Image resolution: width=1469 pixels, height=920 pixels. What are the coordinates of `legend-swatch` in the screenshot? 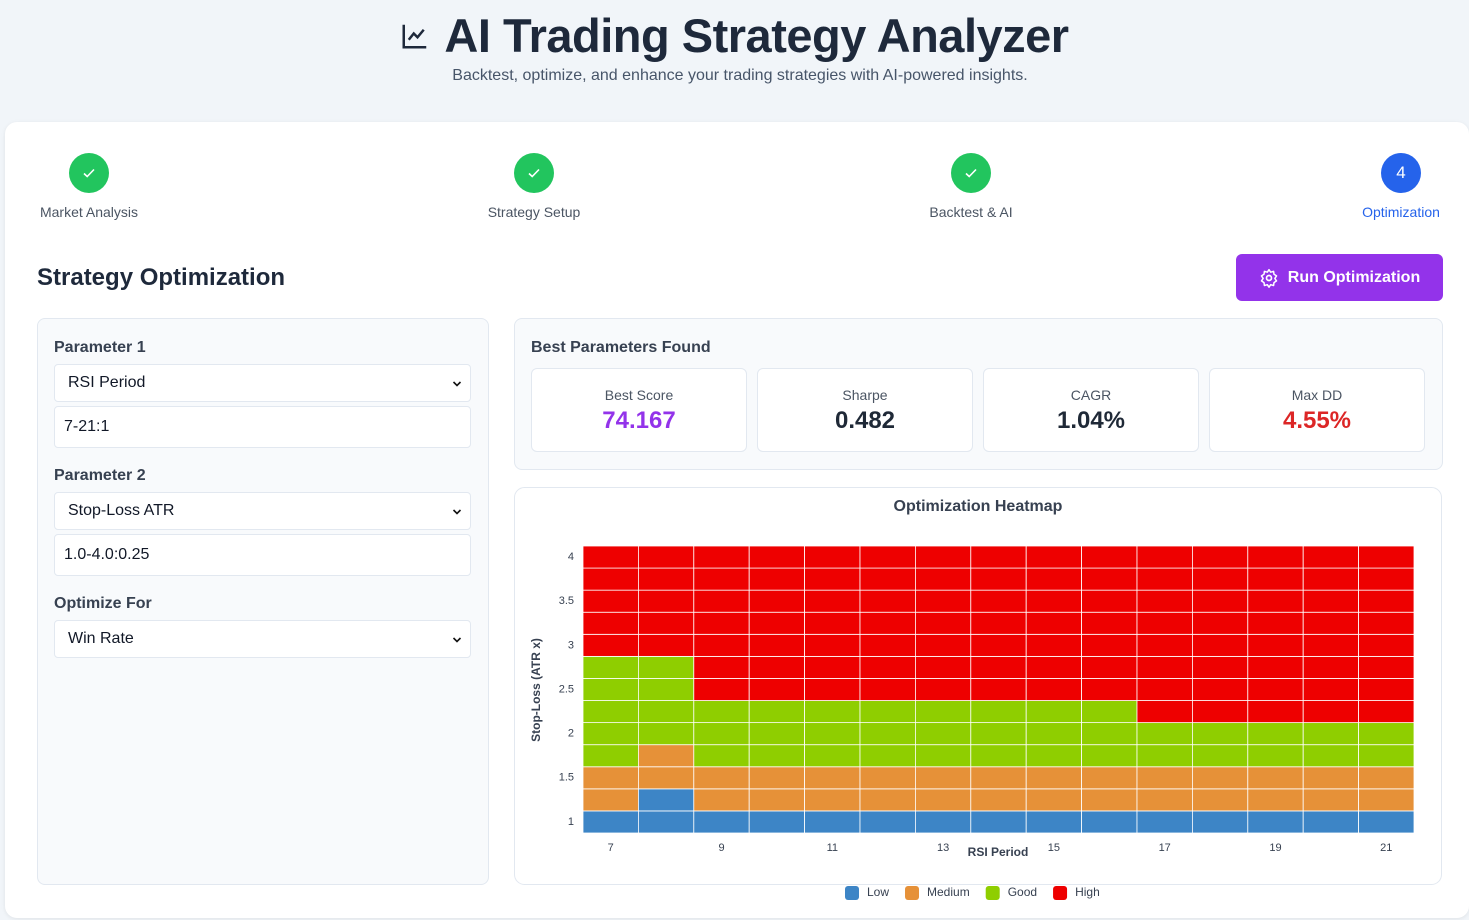 It's located at (1060, 893).